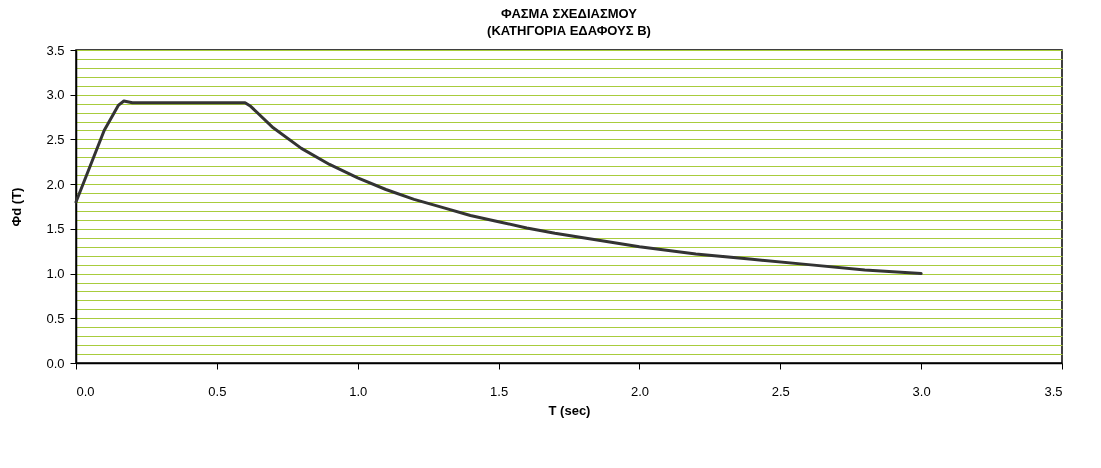 This screenshot has width=1101, height=468. I want to click on x-tick-label: 0.0, so click(85, 391).